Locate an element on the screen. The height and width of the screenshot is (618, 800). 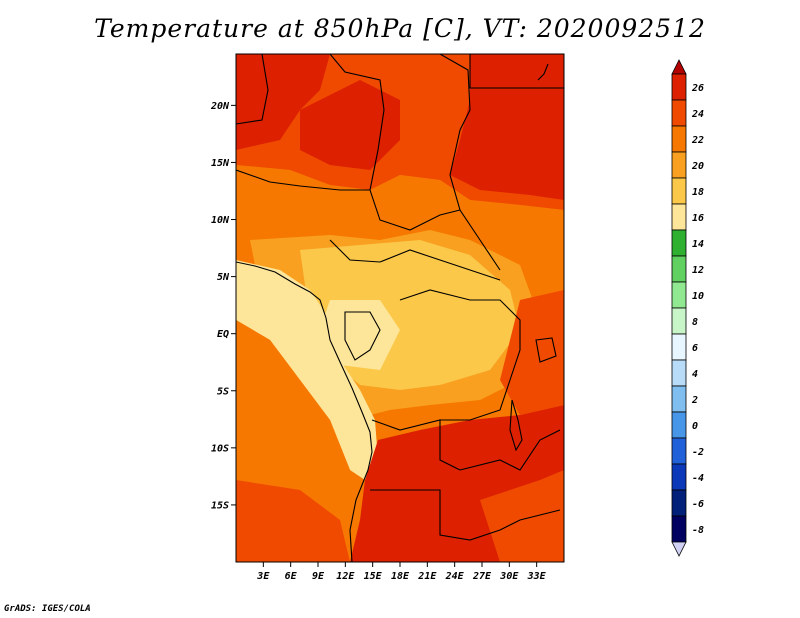
lon-tick-label: 15E is located at coordinates (373, 576).